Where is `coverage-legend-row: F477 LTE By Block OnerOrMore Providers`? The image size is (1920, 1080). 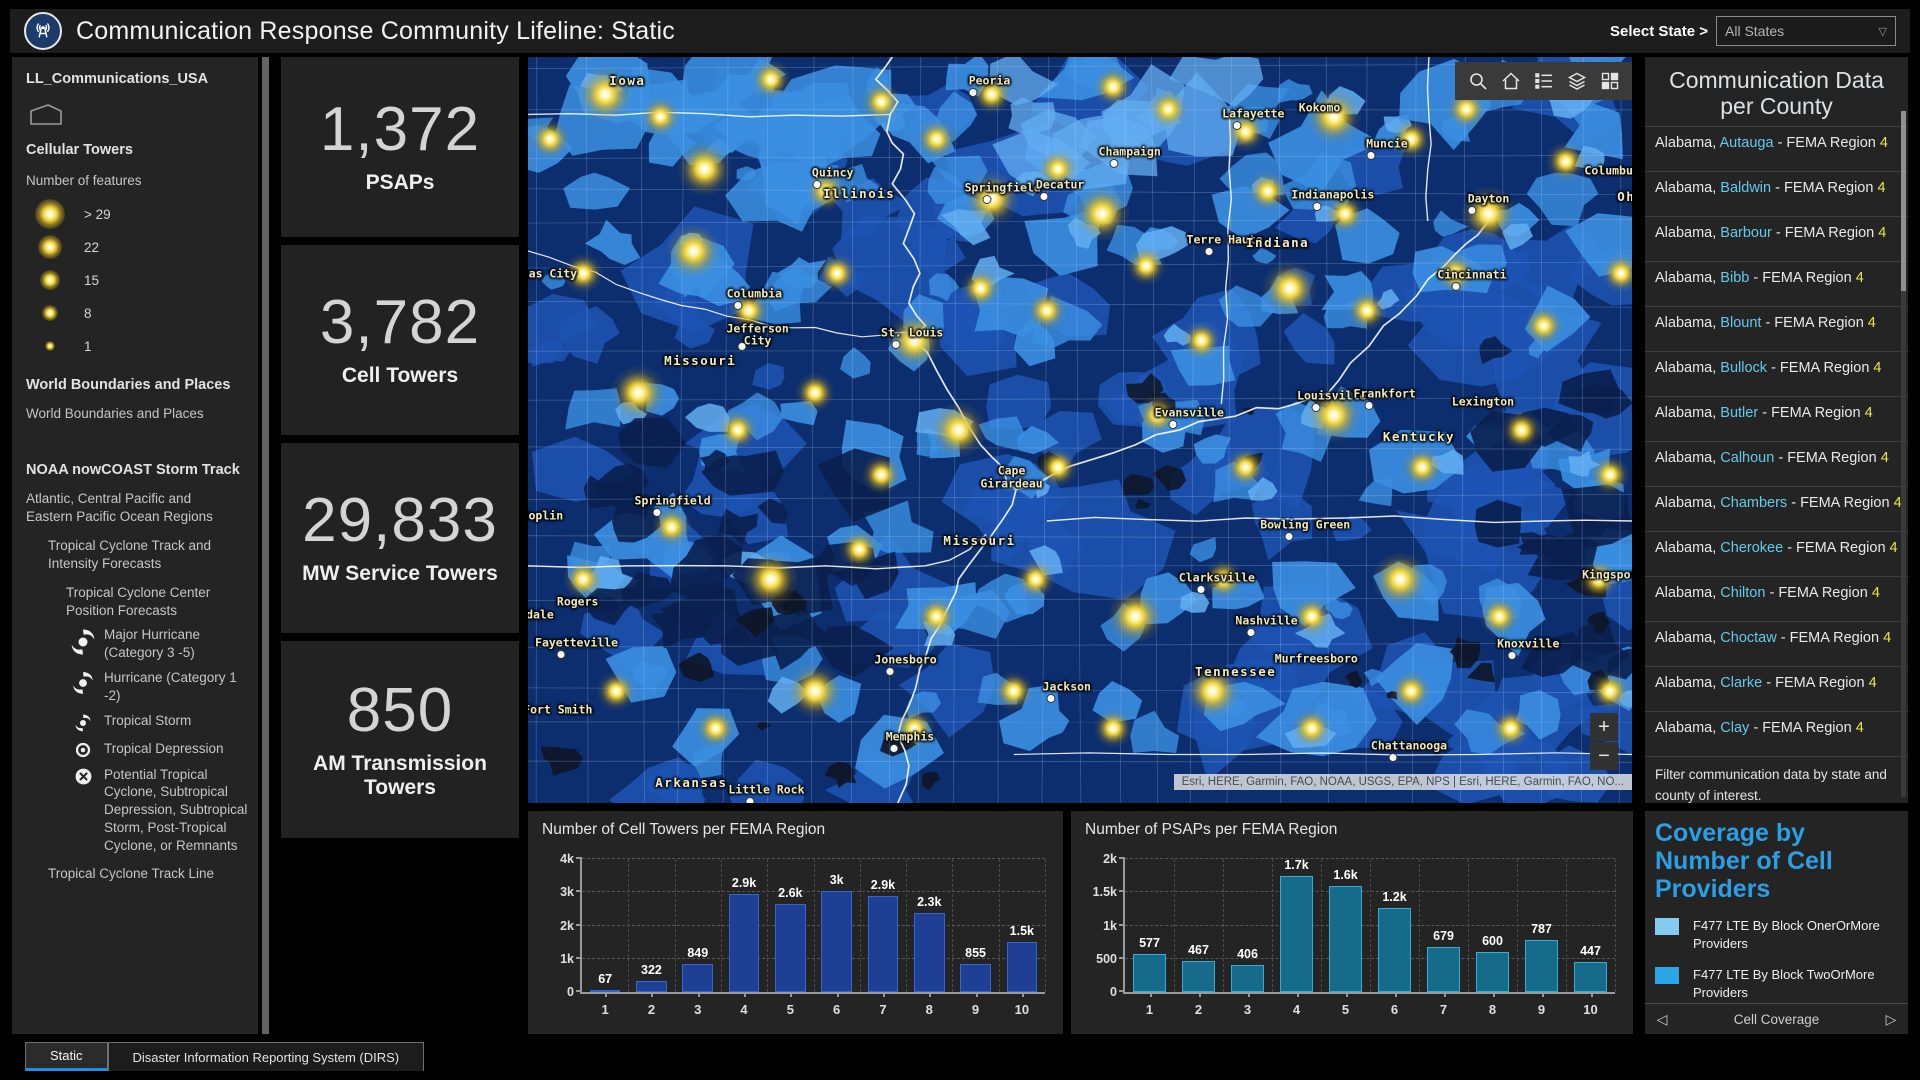 coverage-legend-row: F477 LTE By Block OnerOrMore Providers is located at coordinates (1776, 934).